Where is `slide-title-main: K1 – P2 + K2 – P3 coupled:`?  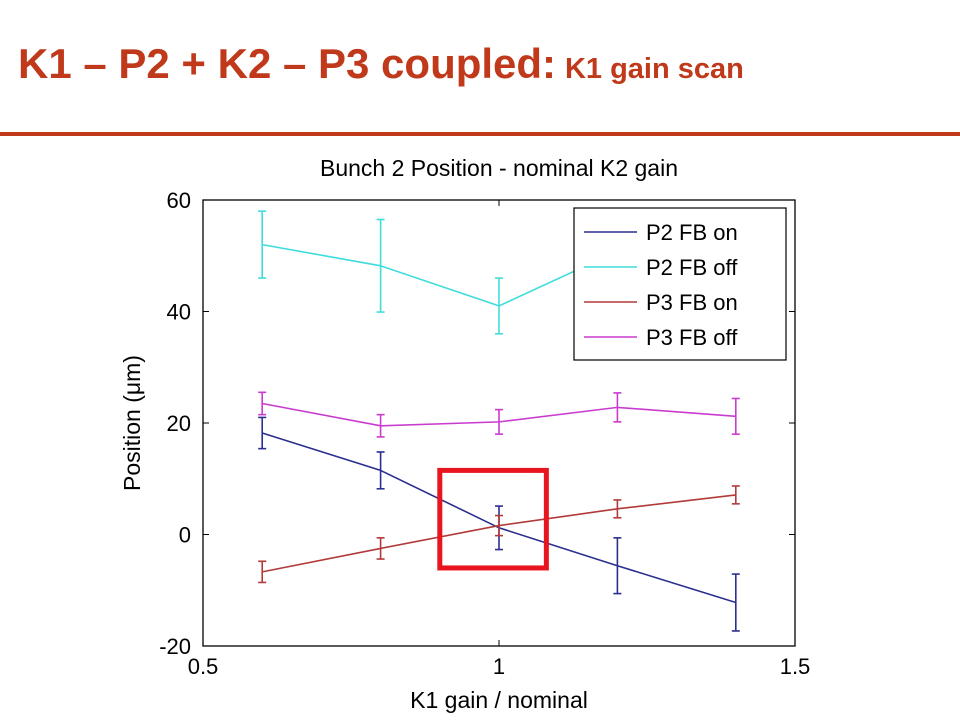
slide-title-main: K1 – P2 + K2 – P3 coupled: is located at coordinates (287, 63).